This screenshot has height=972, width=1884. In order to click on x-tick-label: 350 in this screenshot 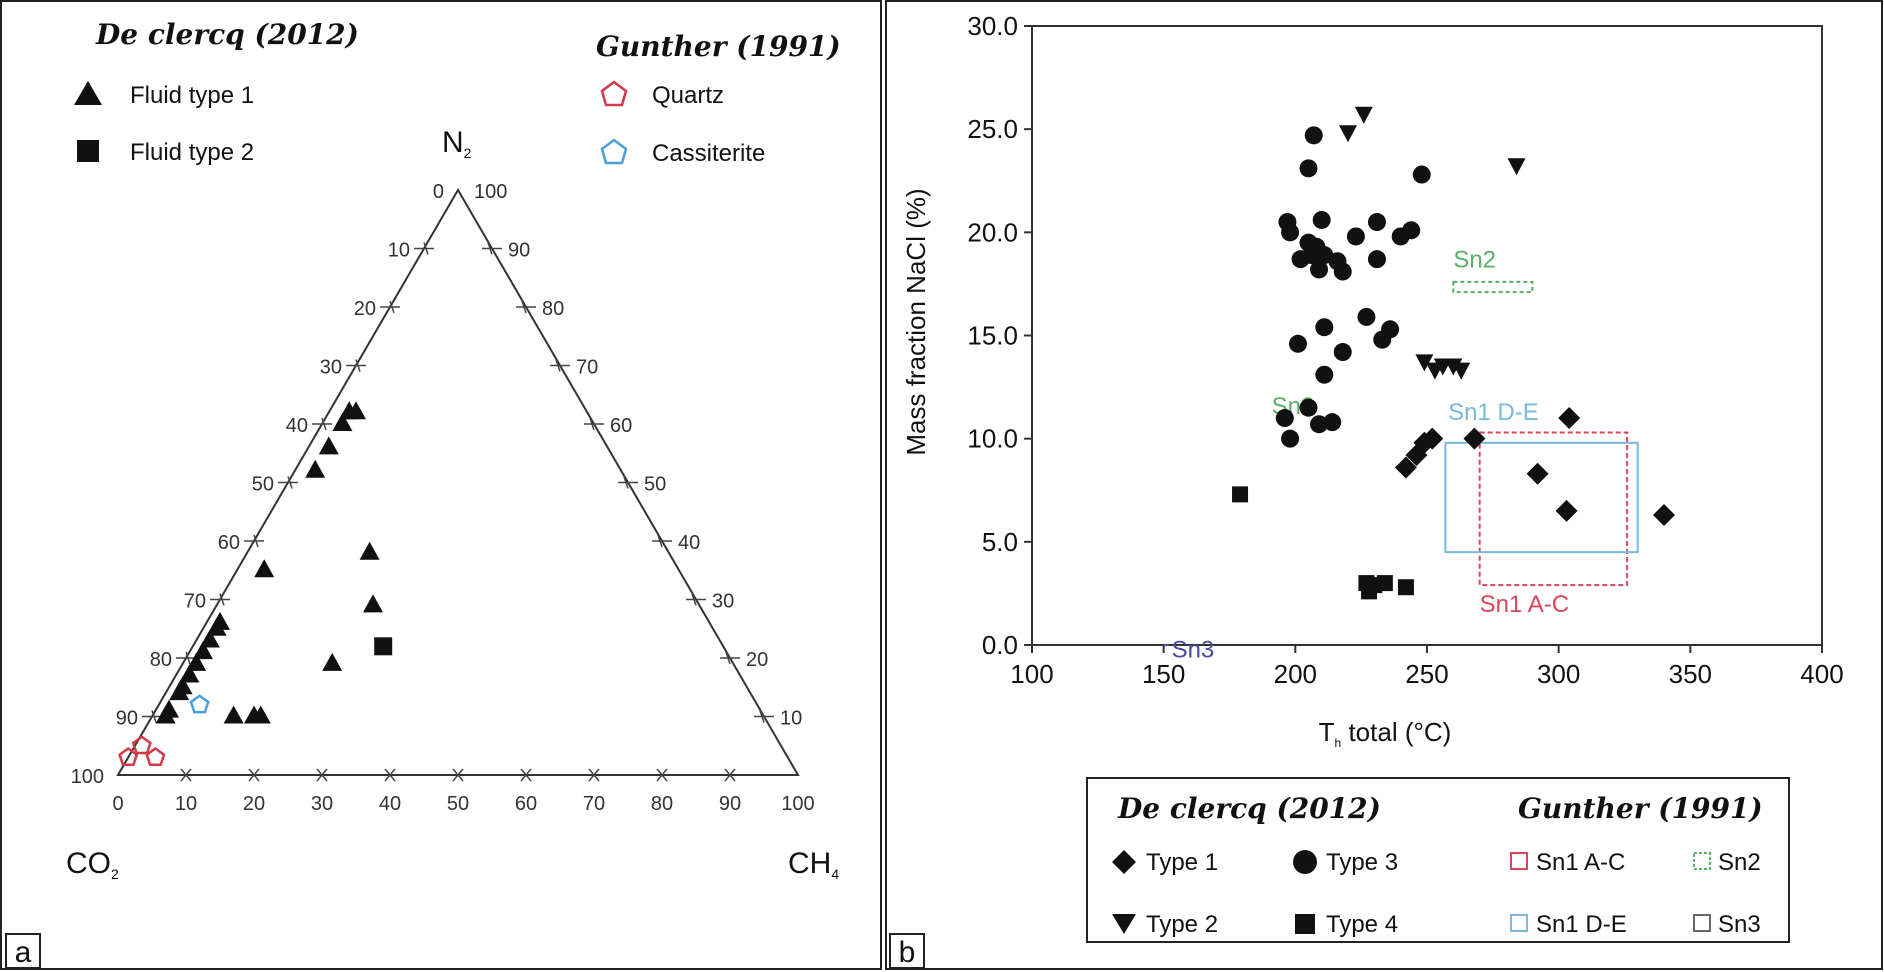, I will do `click(1690, 674)`.